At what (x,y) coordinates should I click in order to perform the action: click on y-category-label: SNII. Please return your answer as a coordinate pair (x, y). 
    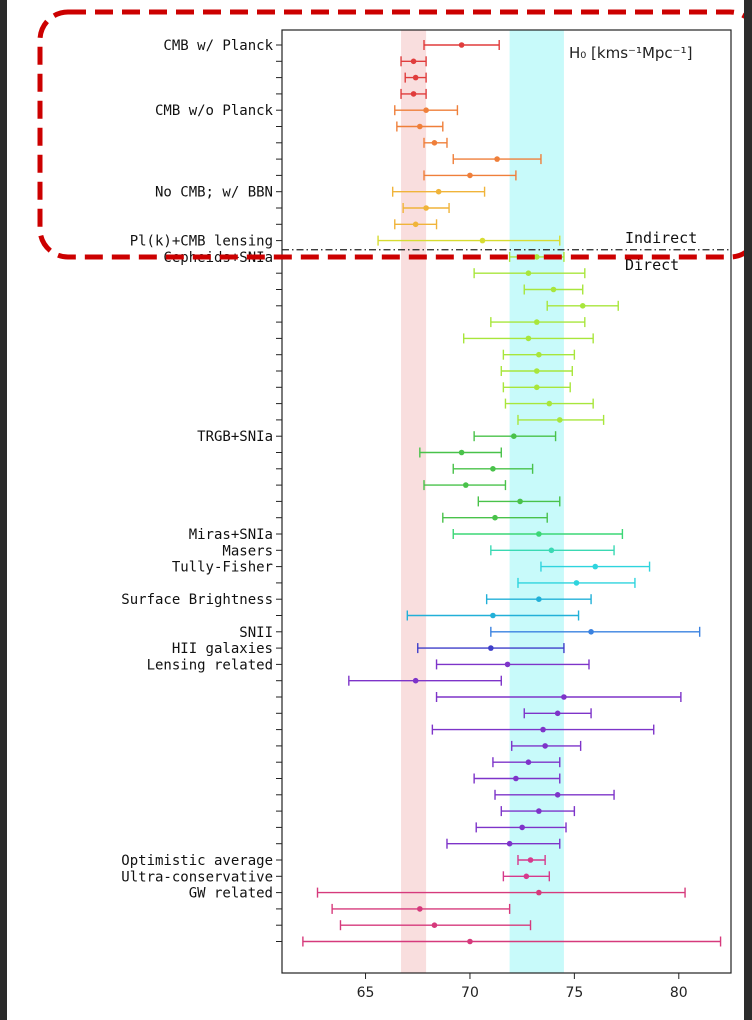
    Looking at the image, I should click on (256, 633).